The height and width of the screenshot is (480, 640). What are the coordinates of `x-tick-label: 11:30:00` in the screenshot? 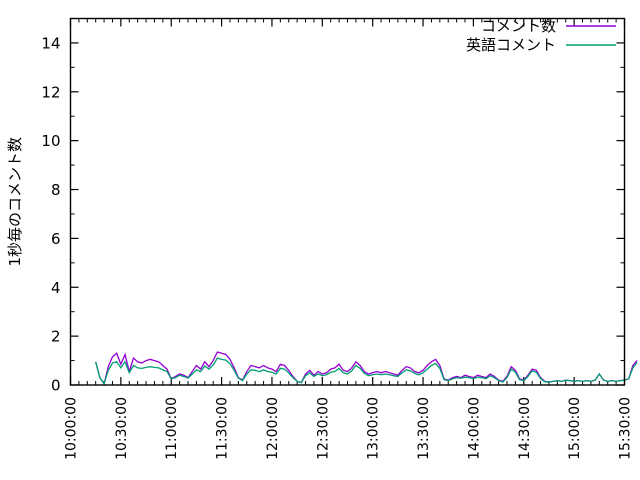 It's located at (223, 428).